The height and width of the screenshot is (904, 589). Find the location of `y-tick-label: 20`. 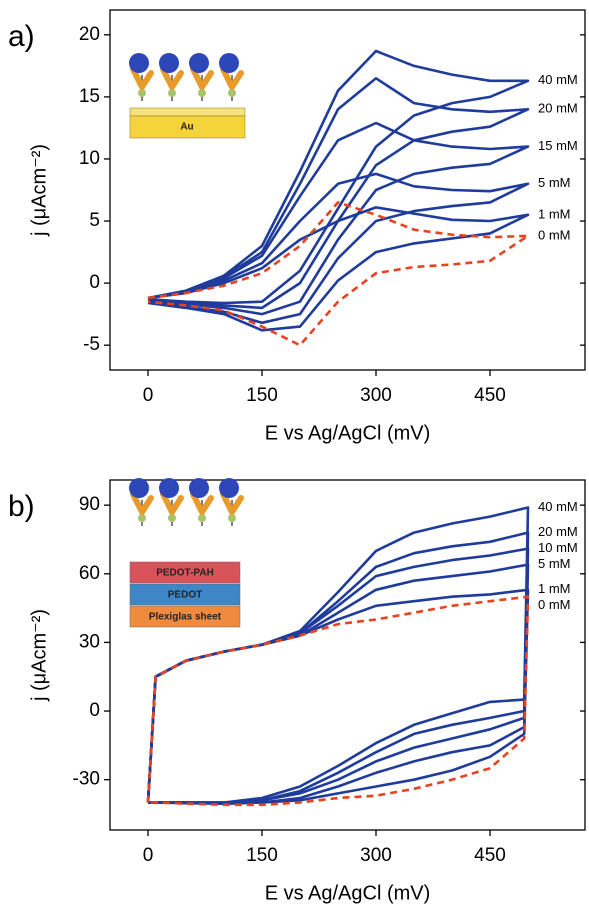

y-tick-label: 20 is located at coordinates (89, 34).